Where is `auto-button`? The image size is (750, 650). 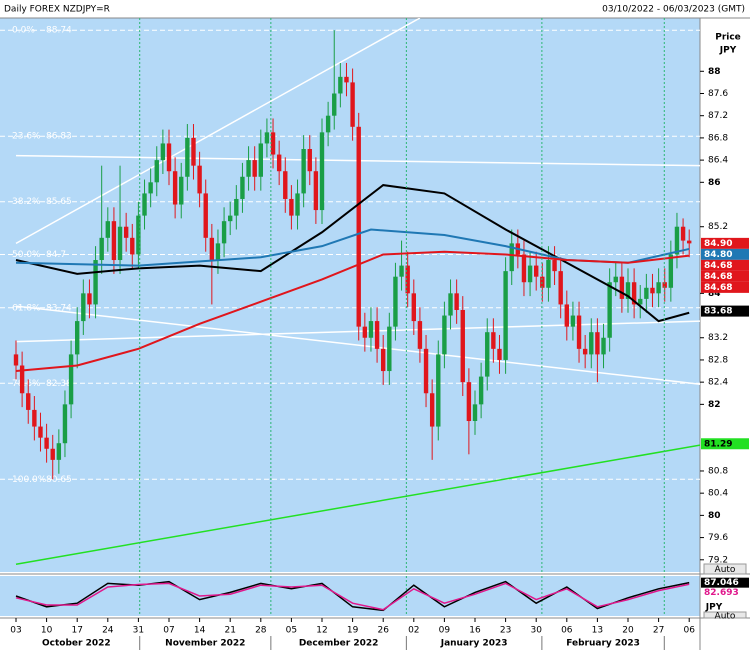
auto-button is located at coordinates (725, 569).